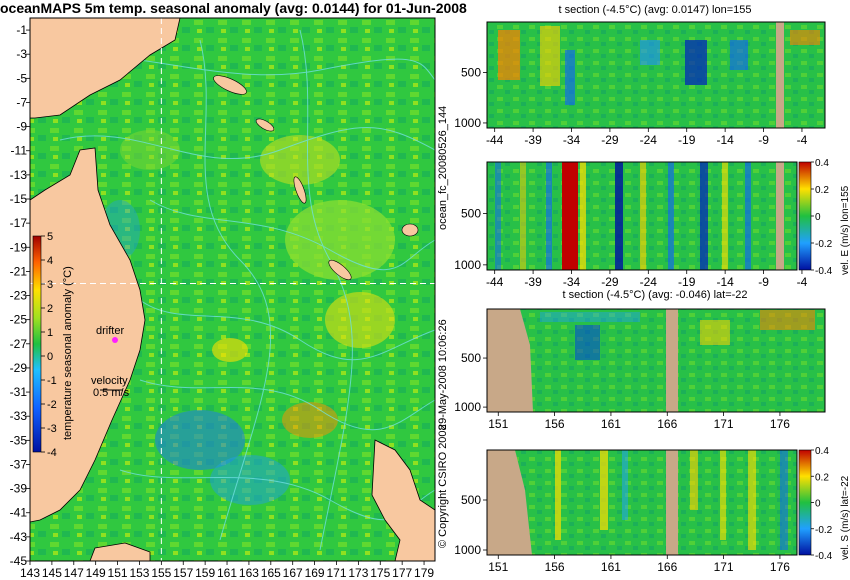 Image resolution: width=850 pixels, height=580 pixels. Describe the element at coordinates (293, 573) in the screenshot. I see `map-x-tick-label: 167` at that location.